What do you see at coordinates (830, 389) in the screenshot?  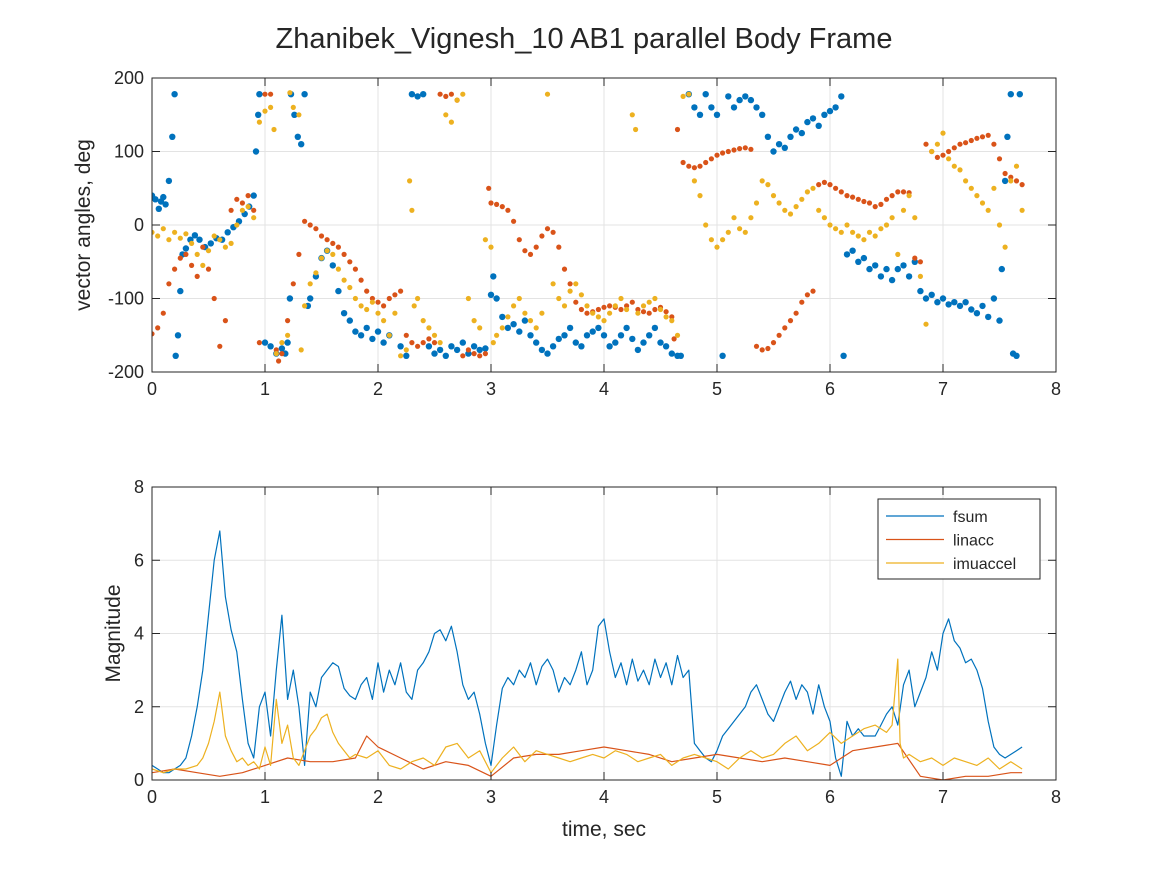 I see `x-tick-label: 6` at bounding box center [830, 389].